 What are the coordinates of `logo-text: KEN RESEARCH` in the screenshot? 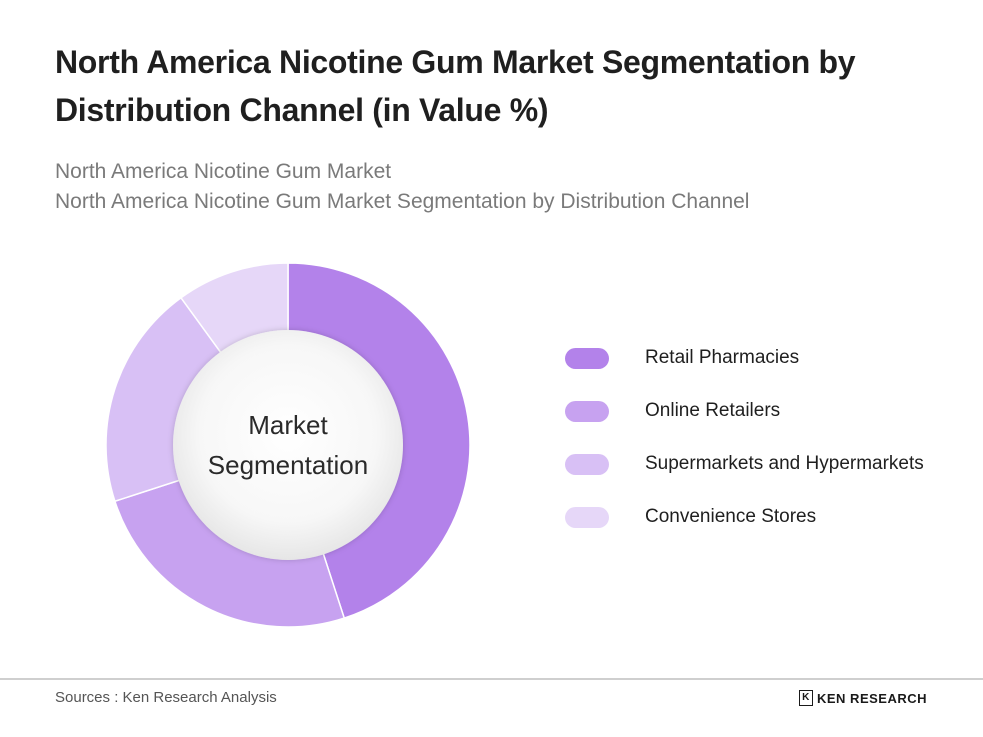 It's located at (872, 698).